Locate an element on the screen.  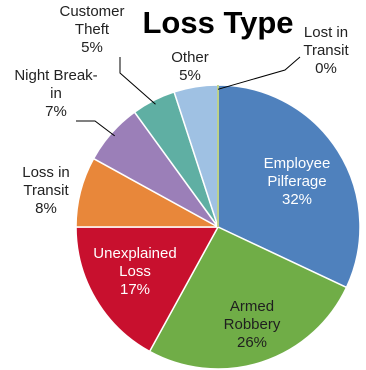
pie-slice-unexplained-loss is located at coordinates (147, 289).